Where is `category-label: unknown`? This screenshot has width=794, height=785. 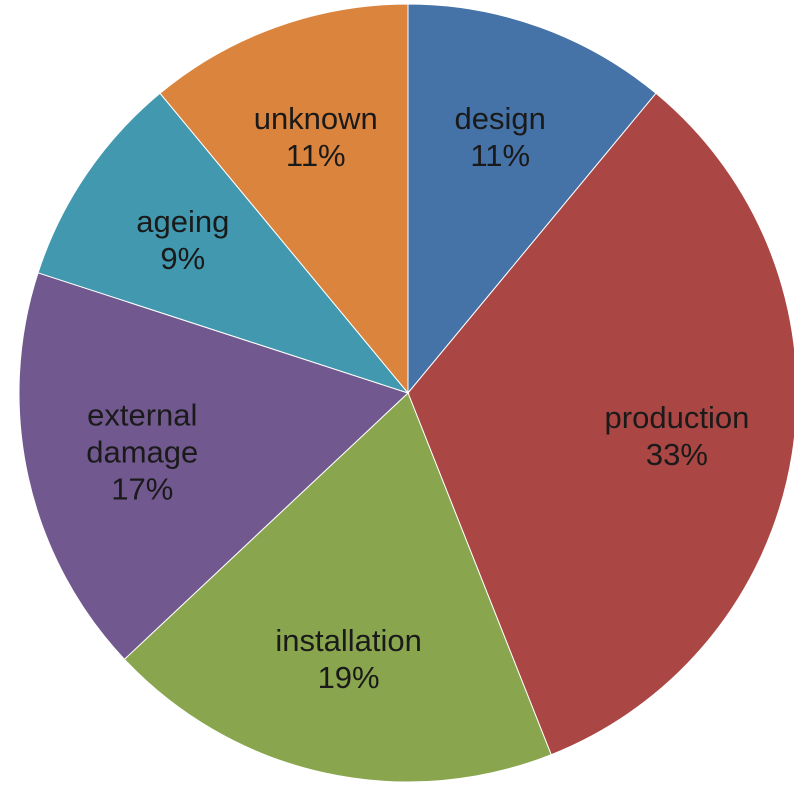 category-label: unknown is located at coordinates (315, 118).